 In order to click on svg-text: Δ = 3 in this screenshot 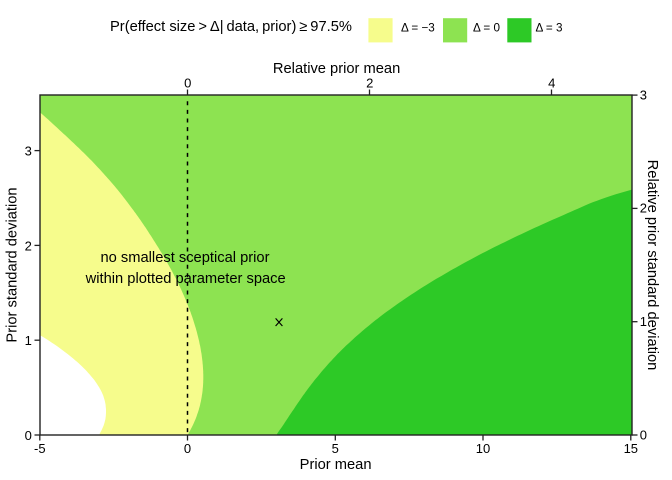, I will do `click(549, 28)`.